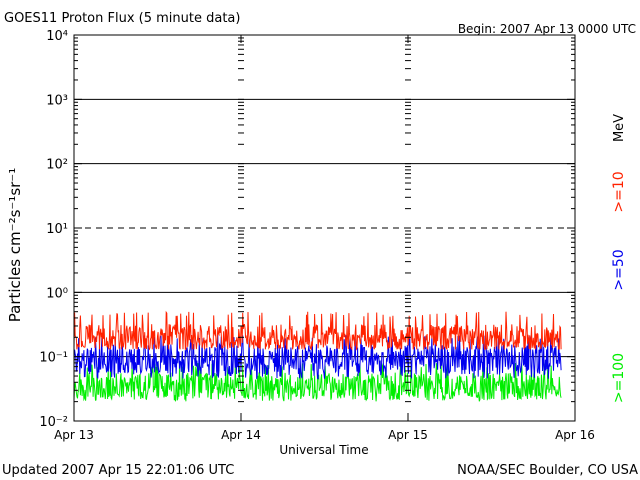 The image size is (640, 480). What do you see at coordinates (619, 191) in the screenshot?
I see `legend-entry: >=10` at bounding box center [619, 191].